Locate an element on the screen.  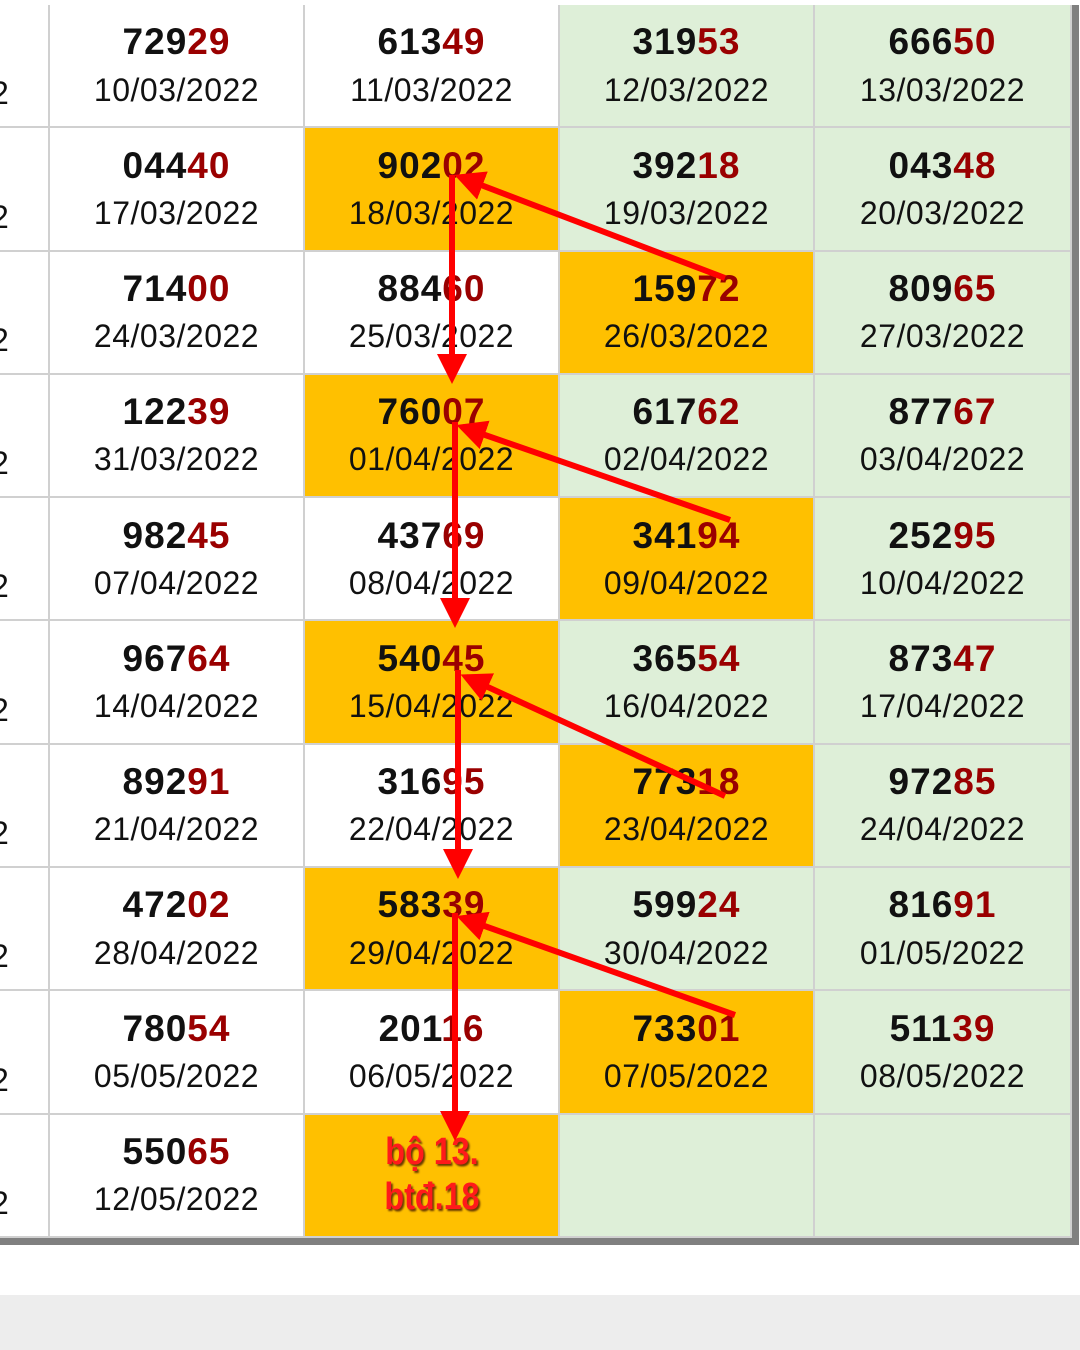
result-date: 21/04/2022 is located at coordinates (176, 829).